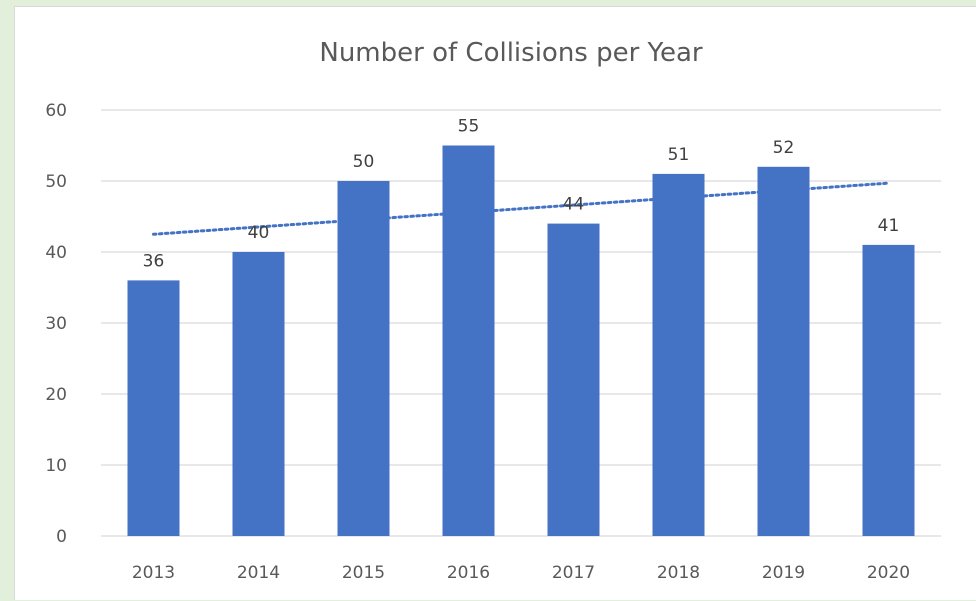 This screenshot has width=976, height=601. What do you see at coordinates (784, 148) in the screenshot?
I see `data-label: 52` at bounding box center [784, 148].